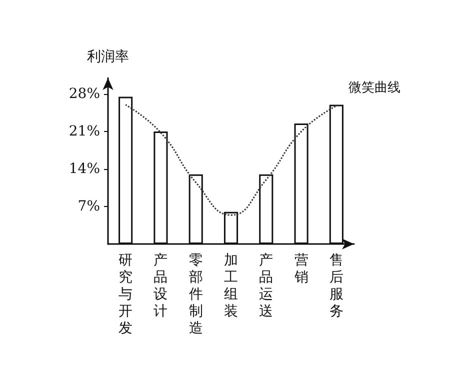 This screenshot has height=372, width=452. What do you see at coordinates (84, 169) in the screenshot?
I see `y-tick-label: 14%` at bounding box center [84, 169].